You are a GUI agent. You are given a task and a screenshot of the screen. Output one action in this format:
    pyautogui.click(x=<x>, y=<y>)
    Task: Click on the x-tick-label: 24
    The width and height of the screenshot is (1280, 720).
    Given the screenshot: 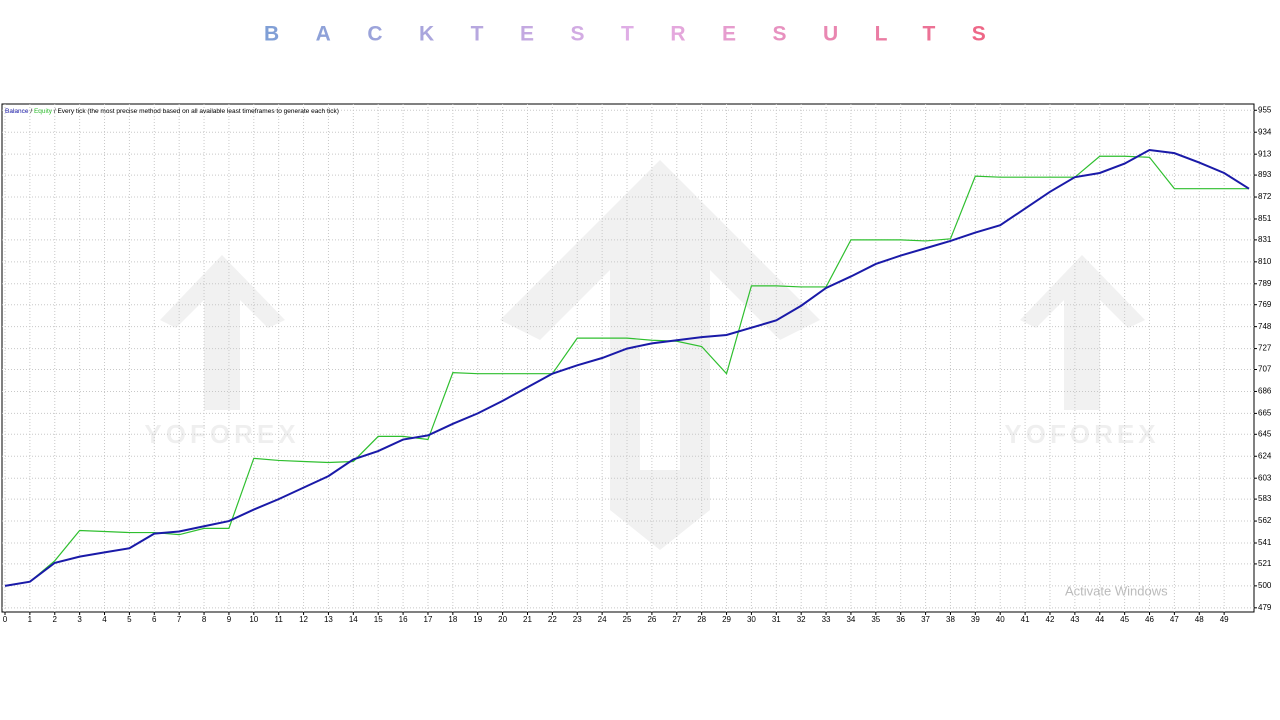 What is the action you would take?
    pyautogui.click(x=602, y=619)
    